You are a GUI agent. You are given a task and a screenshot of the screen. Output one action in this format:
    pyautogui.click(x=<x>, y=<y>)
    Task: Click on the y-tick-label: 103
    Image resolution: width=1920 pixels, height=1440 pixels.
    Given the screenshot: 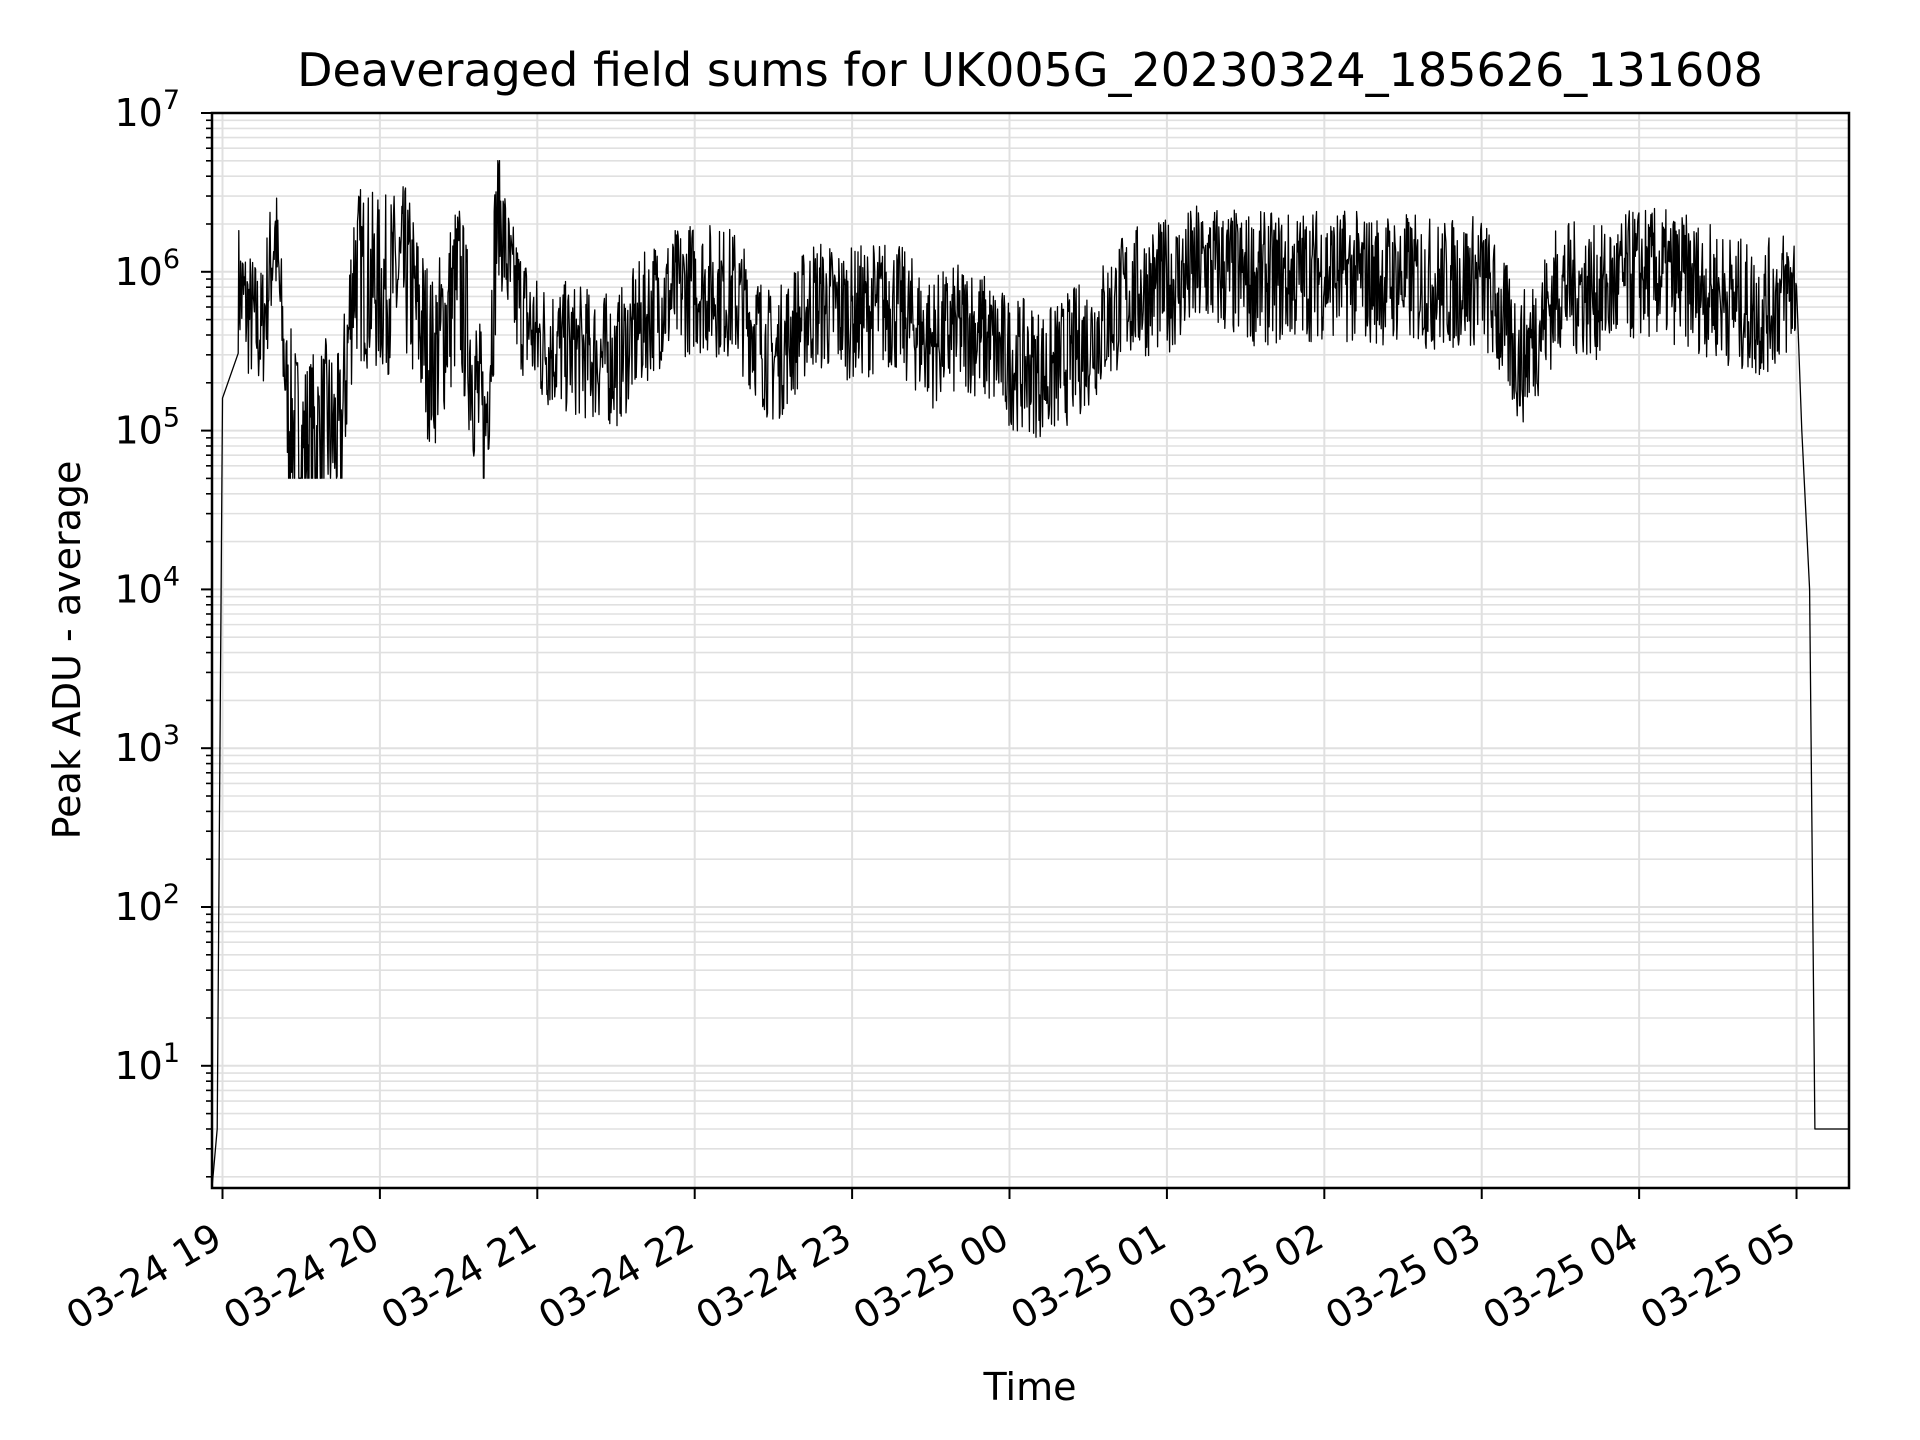 What is the action you would take?
    pyautogui.click(x=147, y=745)
    